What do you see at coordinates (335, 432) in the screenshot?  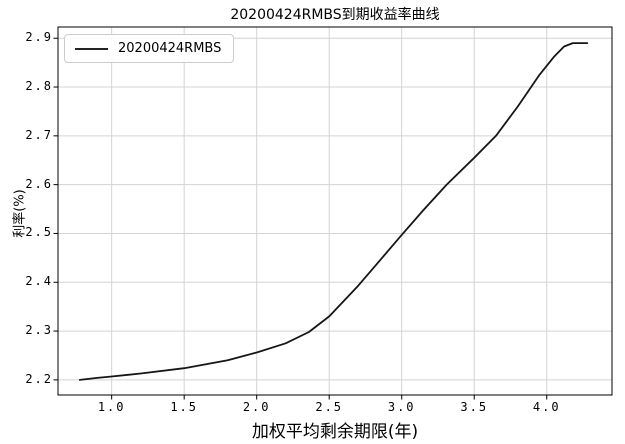 I see `x-axis-label: 加权平均剩余期限(年)` at bounding box center [335, 432].